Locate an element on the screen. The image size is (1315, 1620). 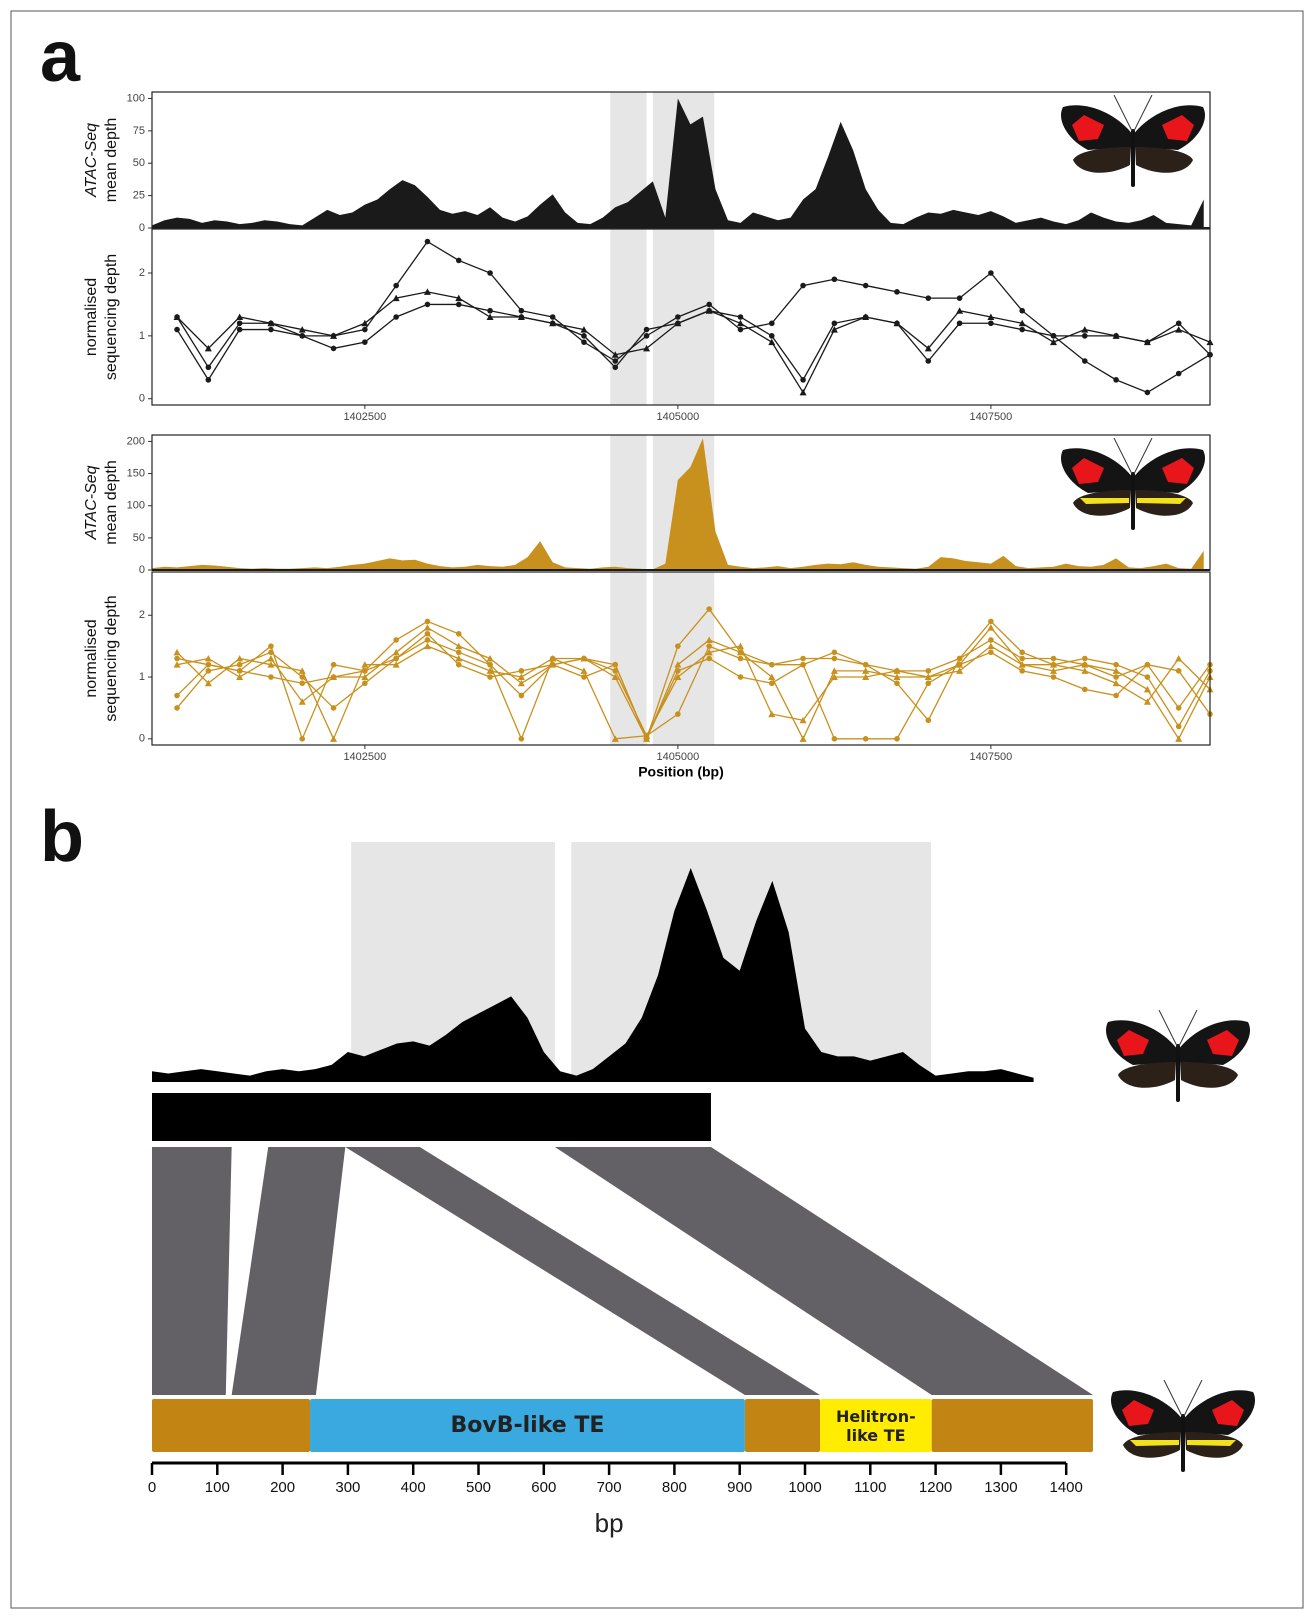
y-tick-label: 150 is located at coordinates (136, 473).